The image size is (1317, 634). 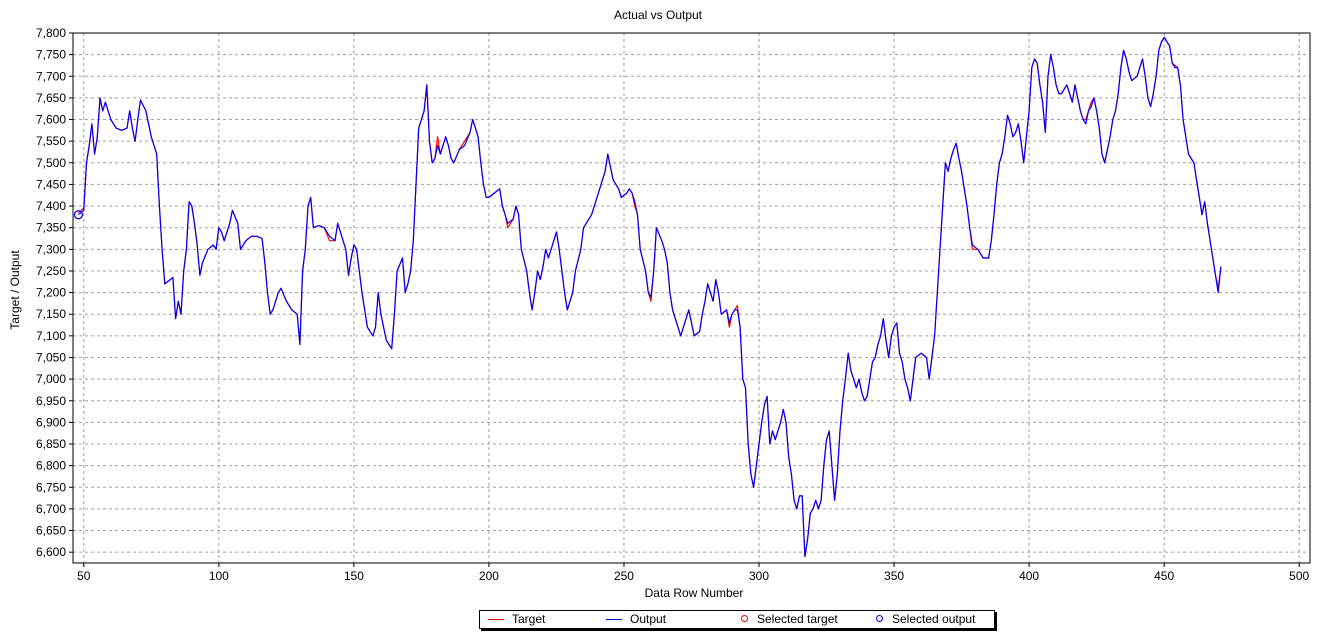 I want to click on y-tick-label: 7,100, so click(x=51, y=336).